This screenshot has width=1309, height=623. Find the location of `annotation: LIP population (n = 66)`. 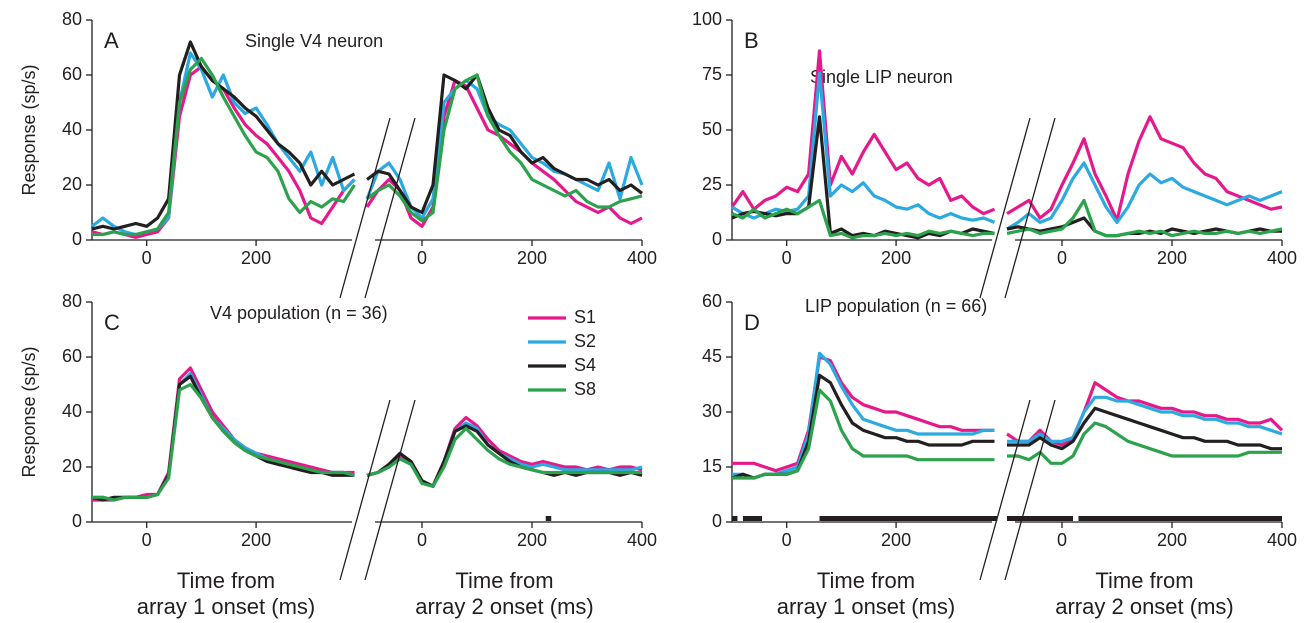

annotation: LIP population (n = 66) is located at coordinates (896, 306).